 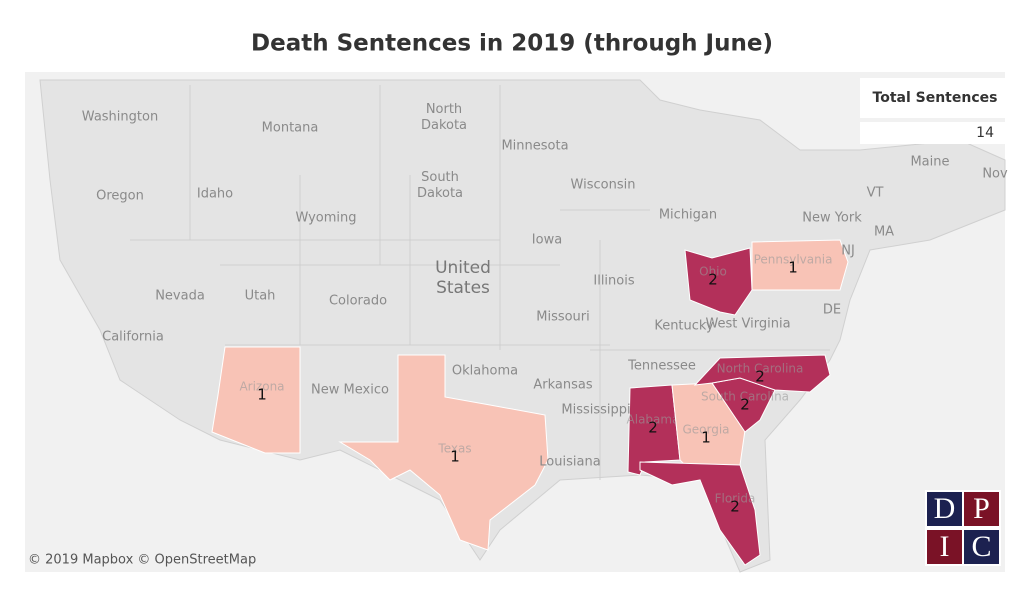 I want to click on state-label: Minnesota, so click(x=534, y=146).